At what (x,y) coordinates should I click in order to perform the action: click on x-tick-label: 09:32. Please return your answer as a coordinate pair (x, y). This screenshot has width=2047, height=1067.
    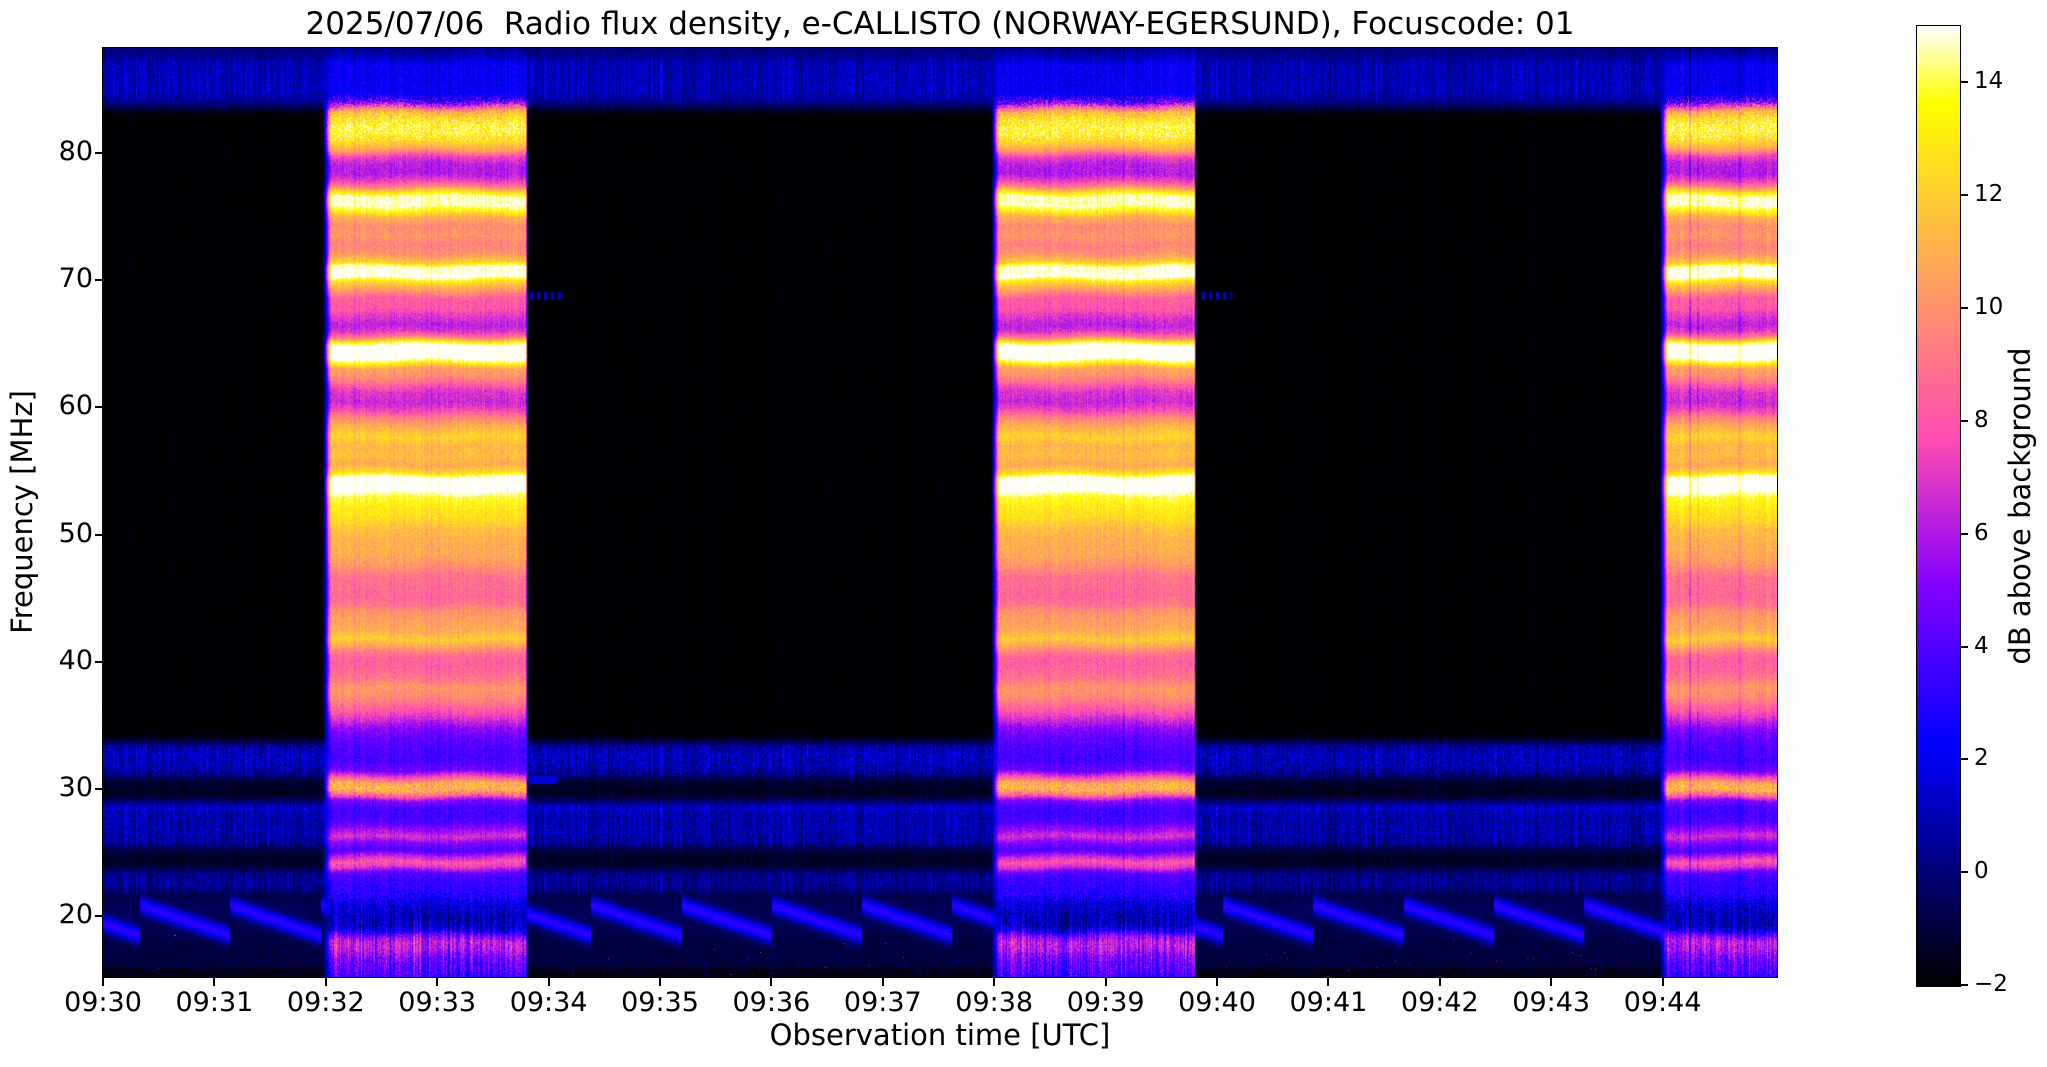
    Looking at the image, I should click on (325, 1002).